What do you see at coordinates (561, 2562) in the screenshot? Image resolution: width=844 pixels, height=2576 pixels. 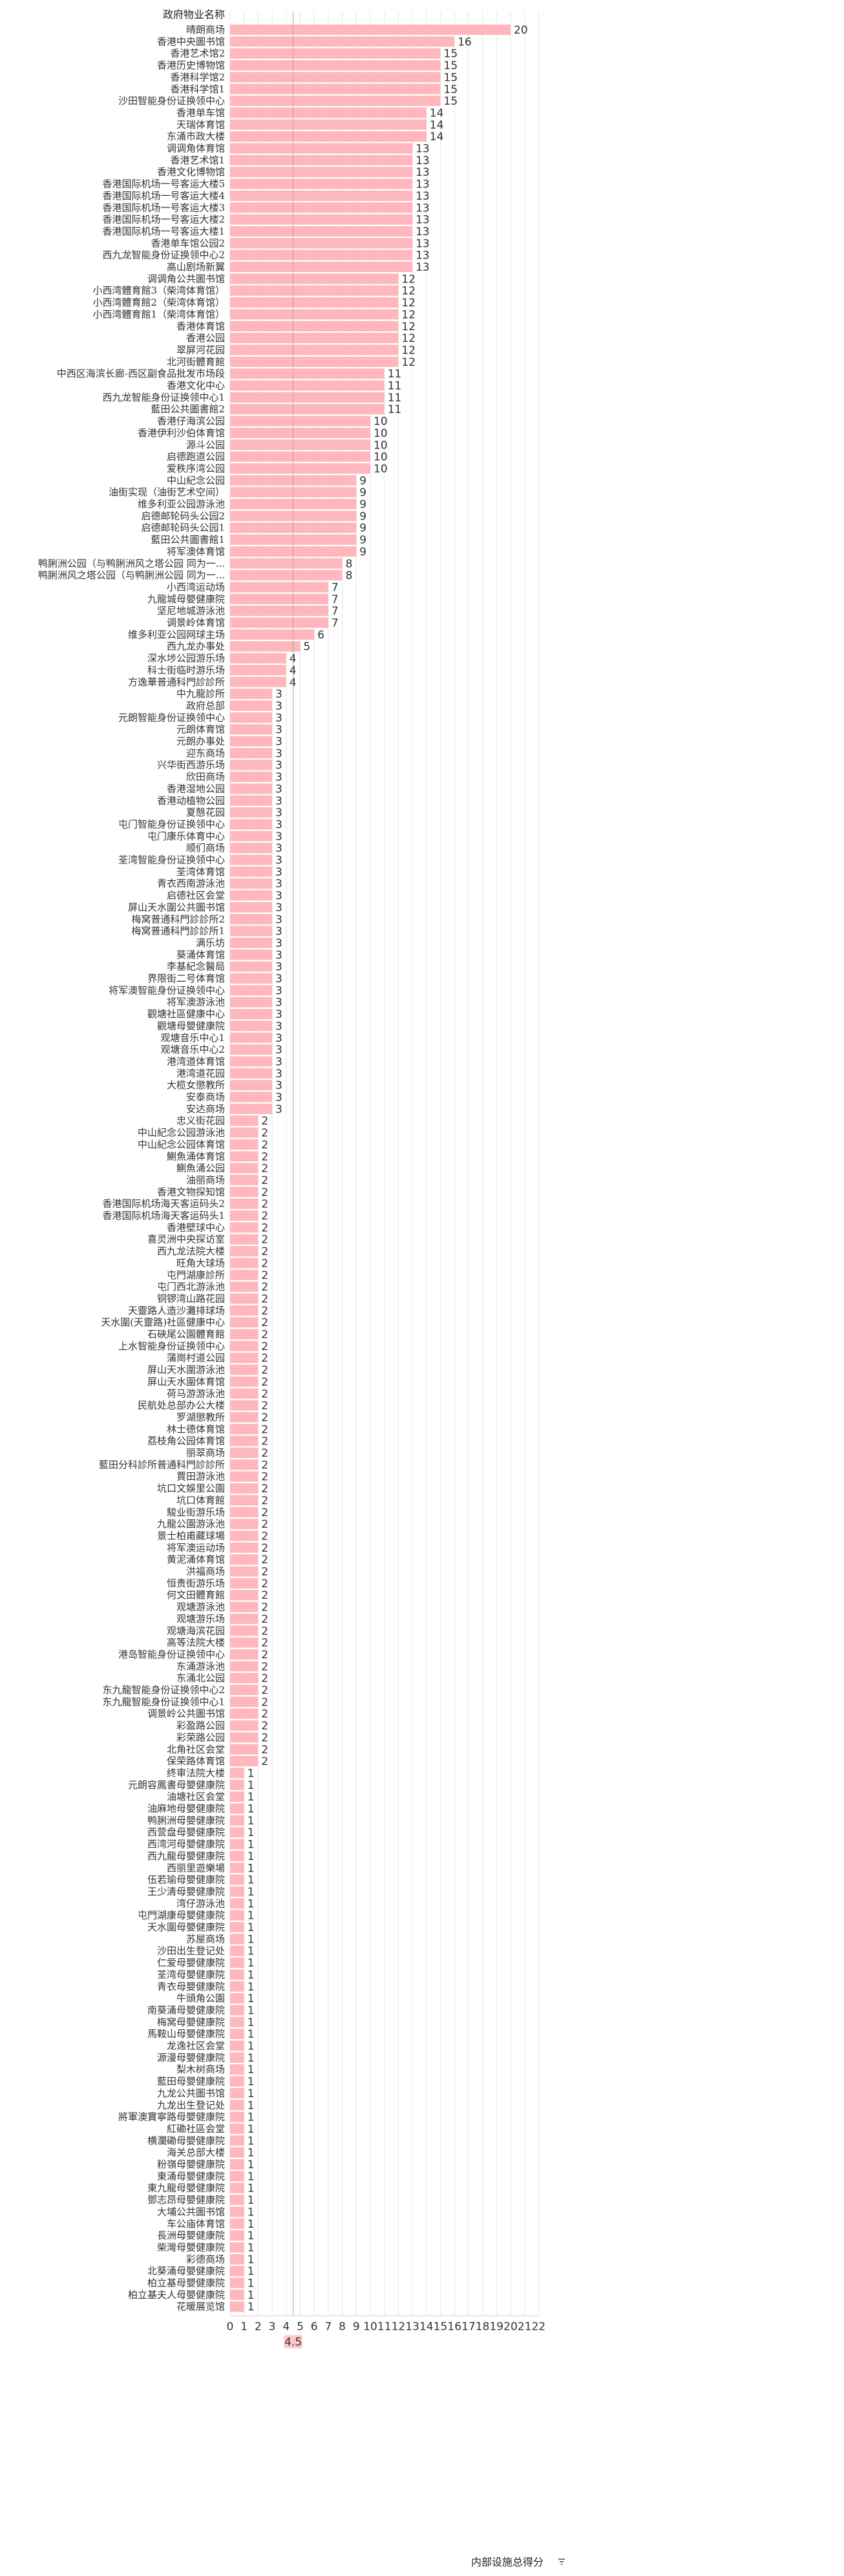 I see `sort-descending-icon` at bounding box center [561, 2562].